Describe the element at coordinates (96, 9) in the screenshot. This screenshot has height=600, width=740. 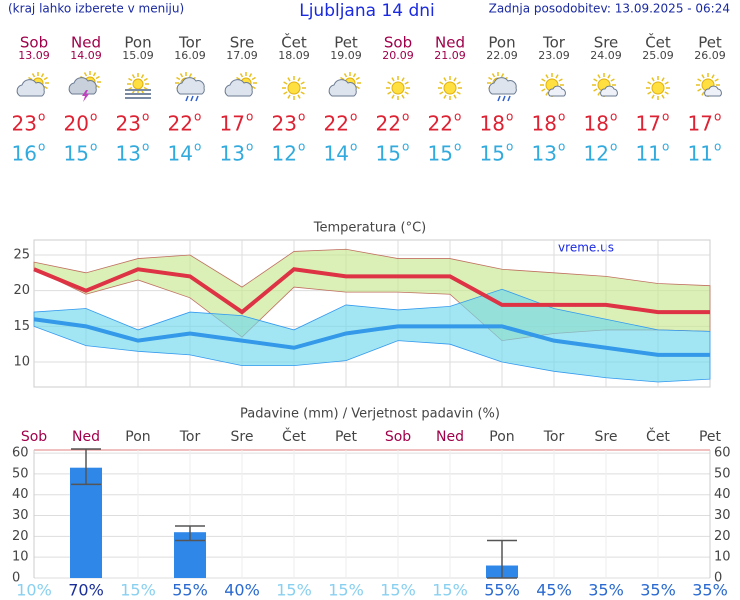
I see `menu-hint: (kraj lahko izberete v meniju)` at that location.